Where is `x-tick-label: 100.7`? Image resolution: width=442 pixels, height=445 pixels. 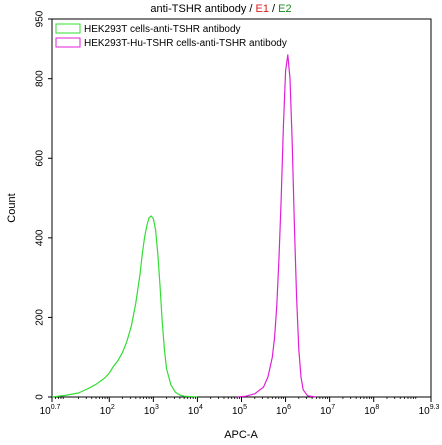 x-tick-label: 100.7 is located at coordinates (50, 410).